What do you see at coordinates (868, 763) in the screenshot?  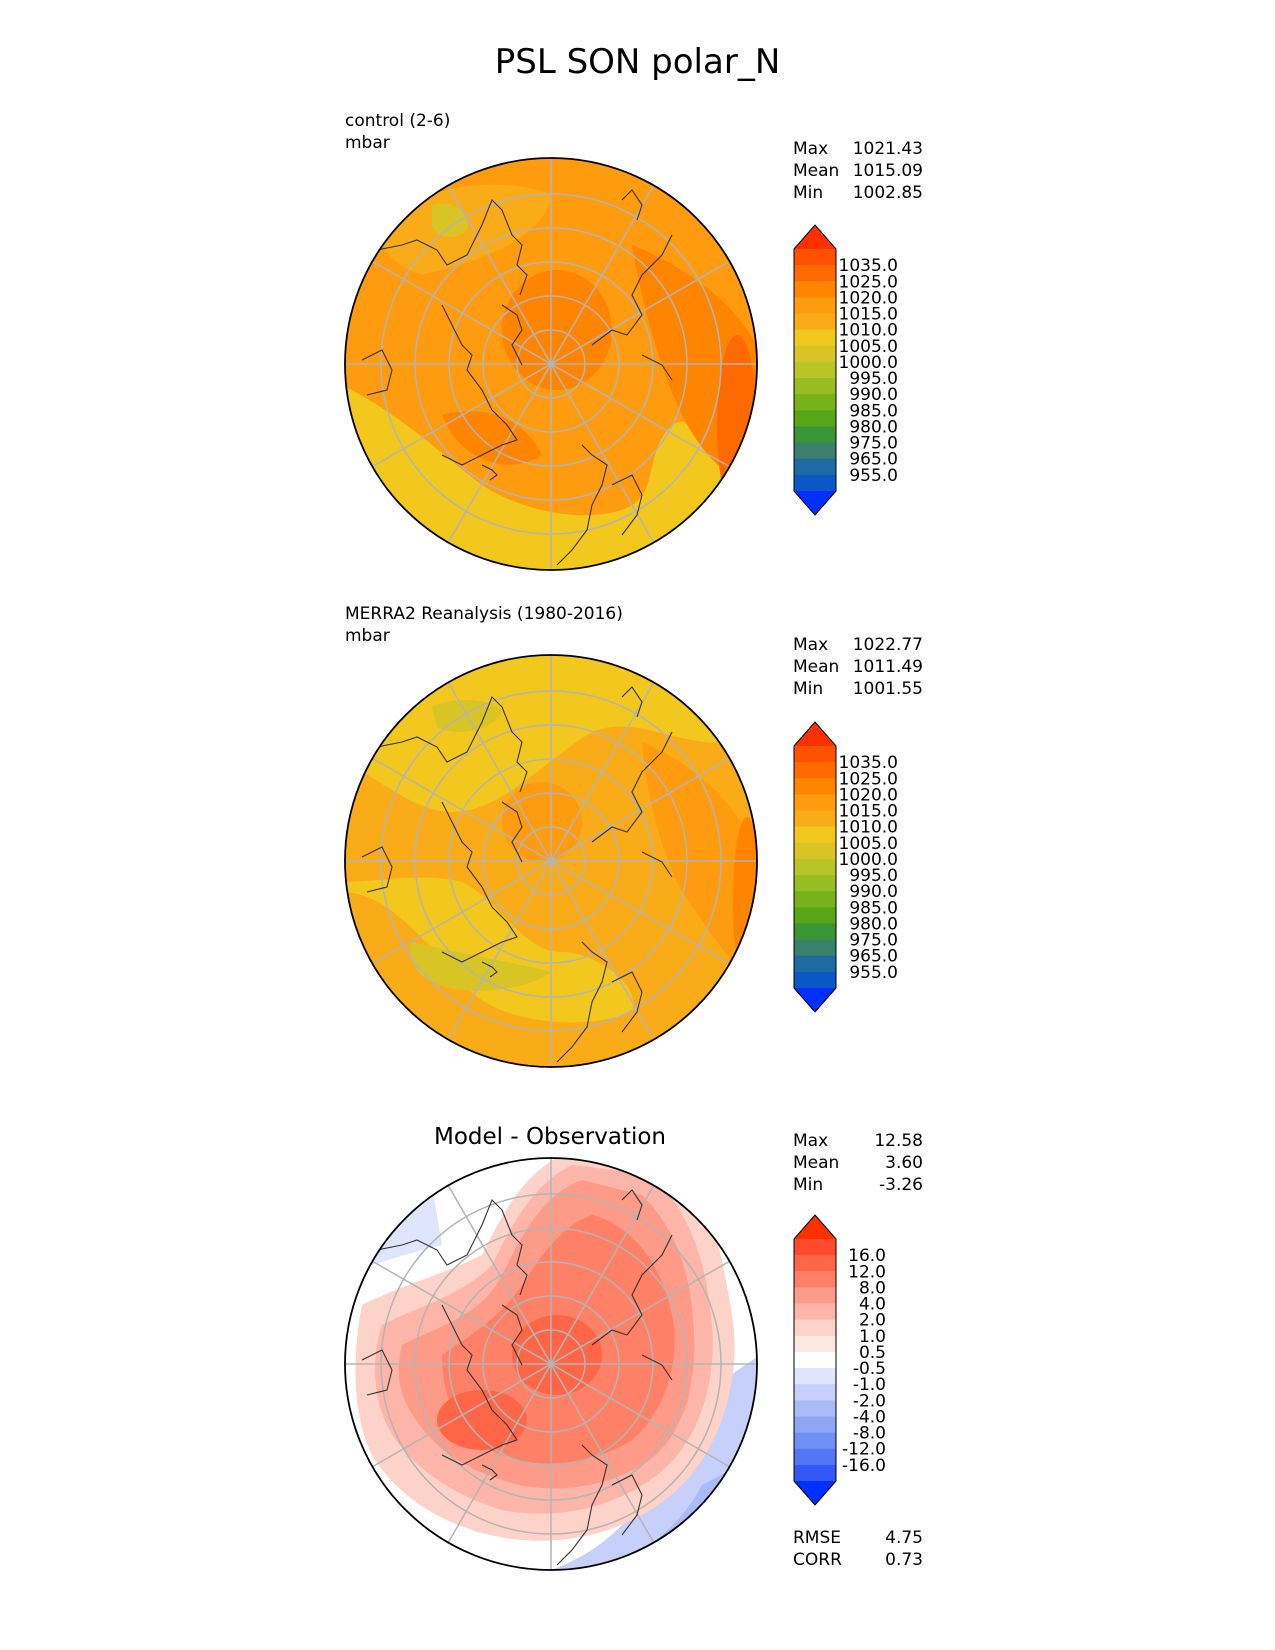 I see `colorbar-tick-label: 1035.0` at bounding box center [868, 763].